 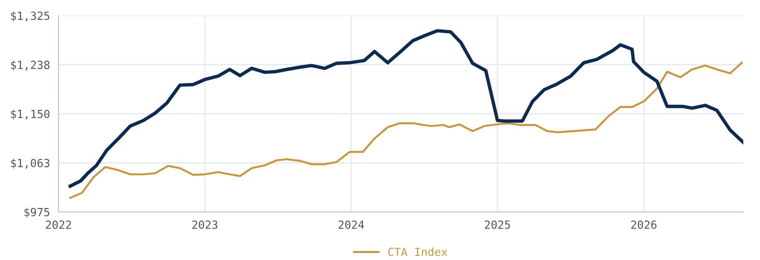 I want to click on y-tick-label: $975, so click(x=37, y=213).